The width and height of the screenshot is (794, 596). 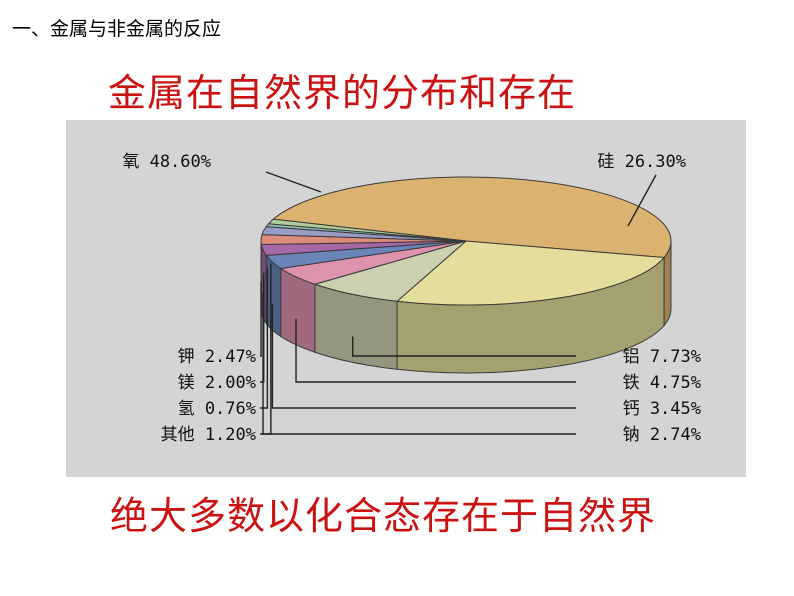 I want to click on slice-1-wedge, so click(x=472, y=217).